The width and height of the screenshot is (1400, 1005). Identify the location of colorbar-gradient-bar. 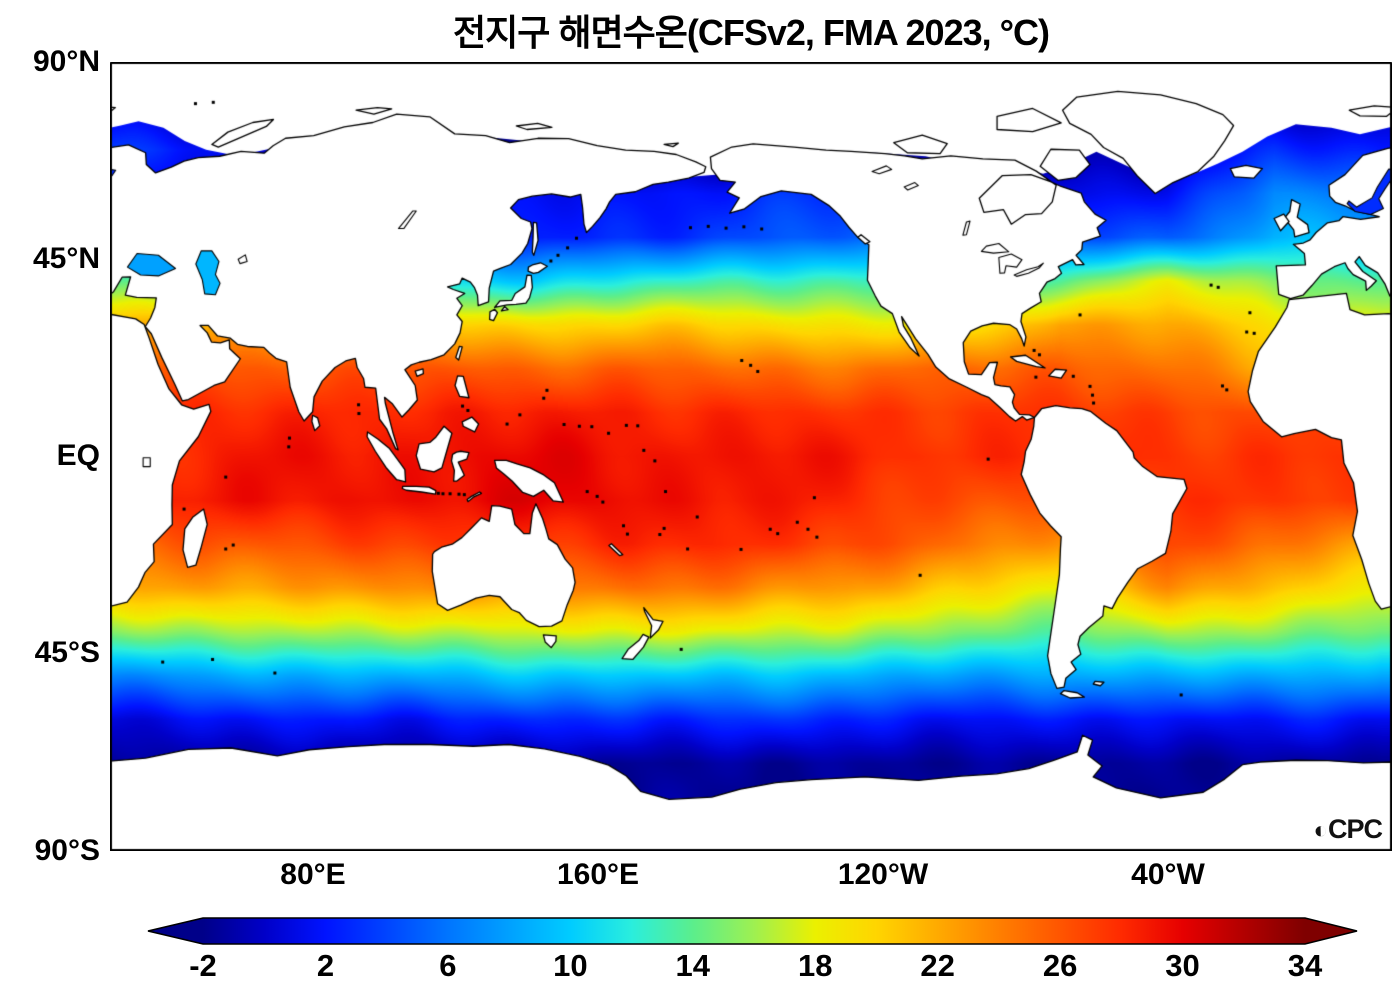
(752, 931).